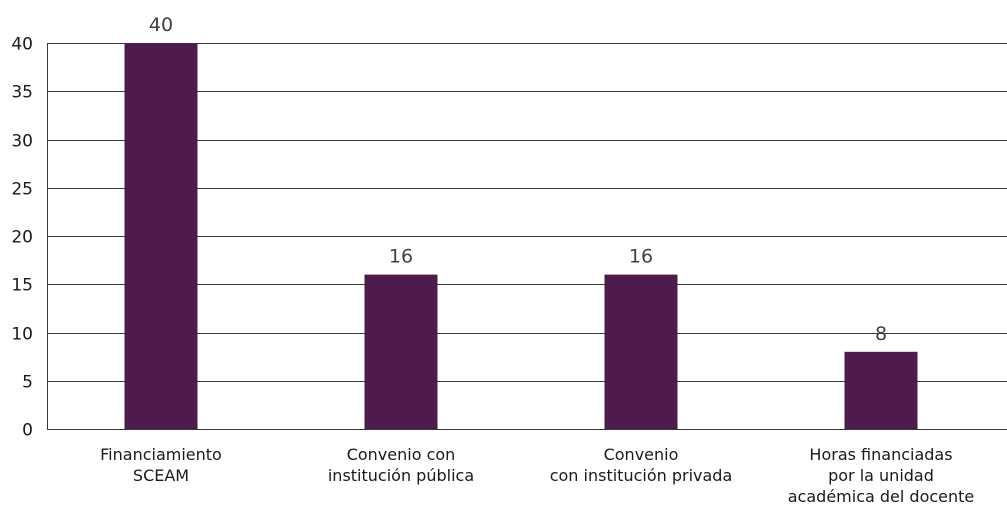 This screenshot has height=513, width=1007. I want to click on category-label-line: Financiamiento, so click(161, 454).